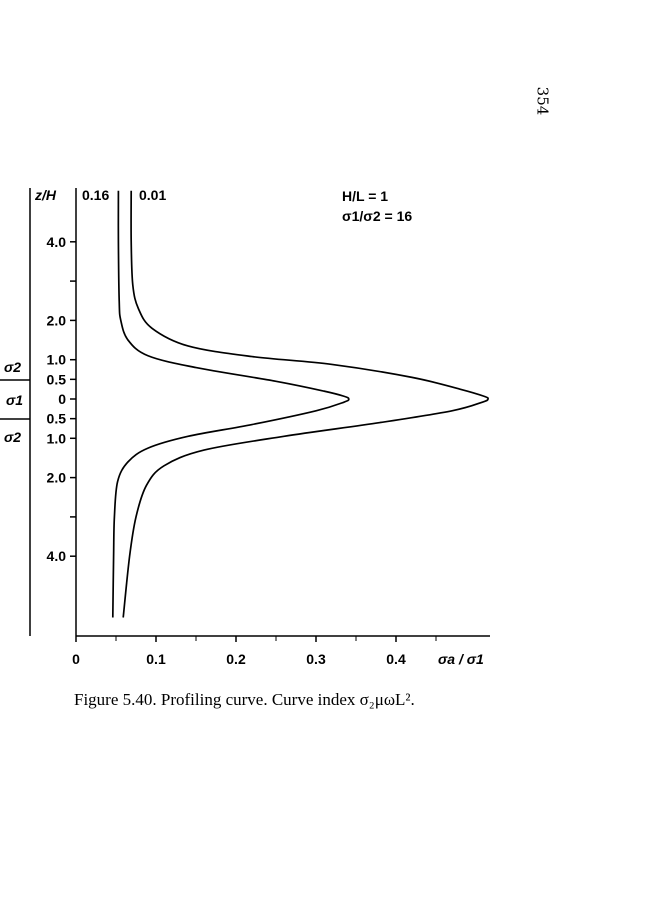 This screenshot has height=900, width=650. I want to click on x-tick-label: 0.4, so click(396, 659).